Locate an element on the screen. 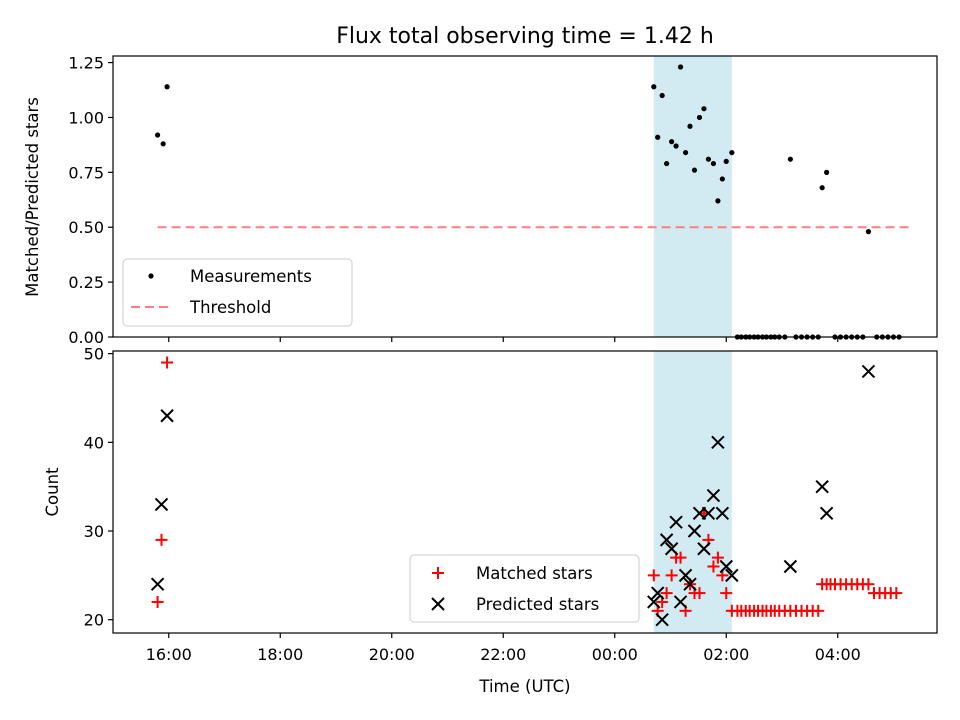 Image resolution: width=960 pixels, height=720 pixels. bottom-legend: Matched stars Predicted stars is located at coordinates (524, 588).